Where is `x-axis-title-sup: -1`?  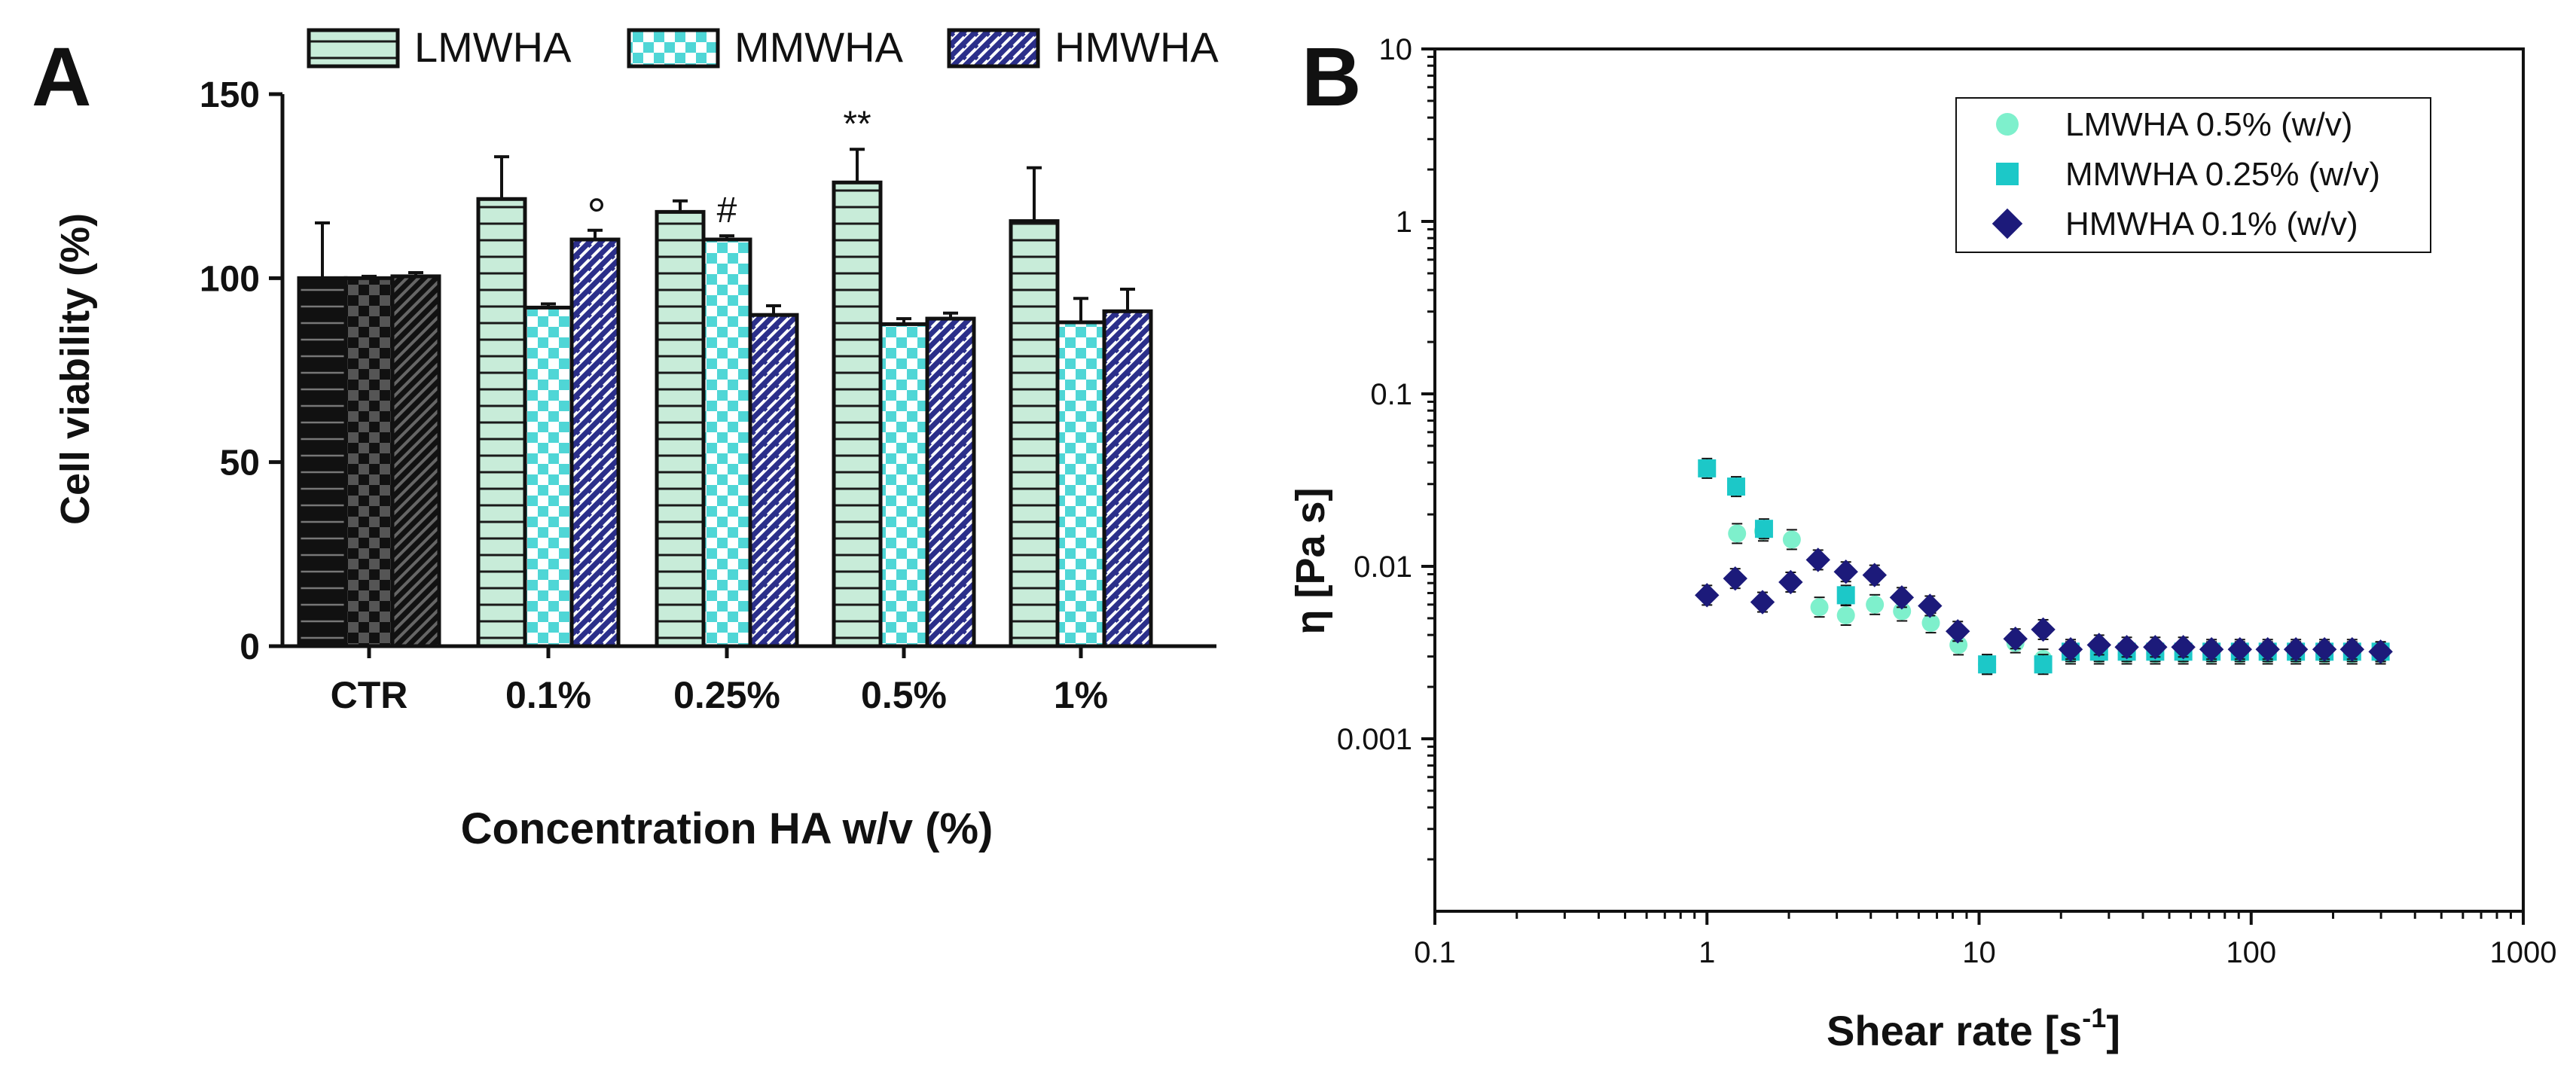
x-axis-title-sup: -1 is located at coordinates (2094, 1017).